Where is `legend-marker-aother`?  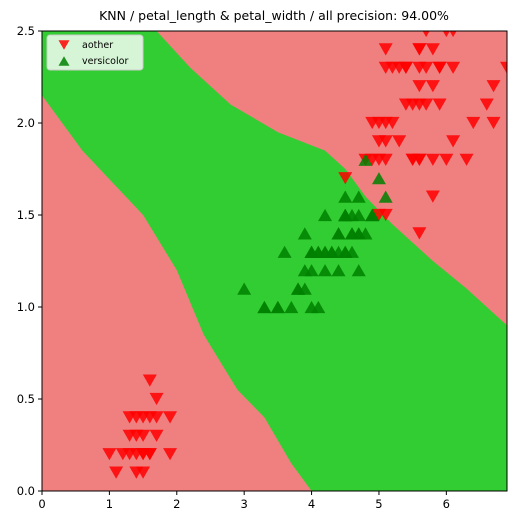 legend-marker-aother is located at coordinates (64, 45).